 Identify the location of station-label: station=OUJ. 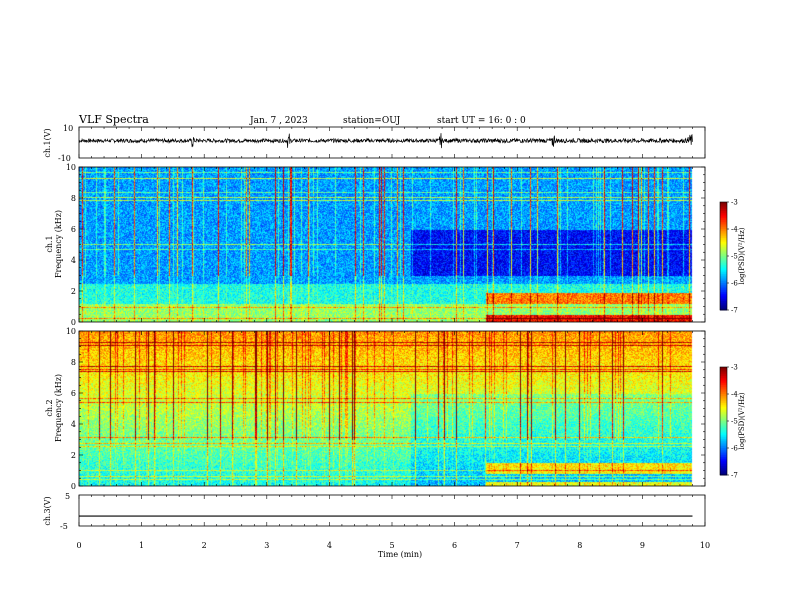
(372, 121).